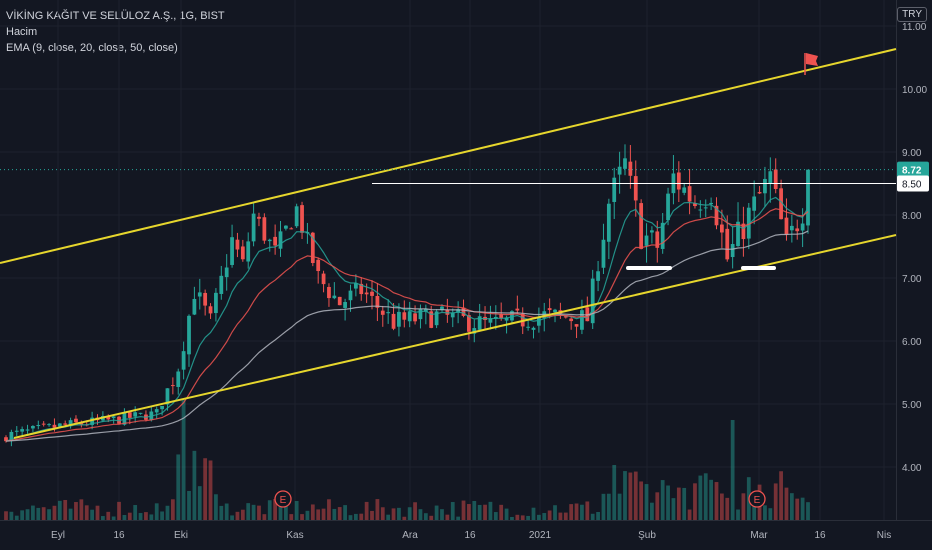 This screenshot has height=550, width=932. I want to click on time-axis: Eyl 16 Eki Kas Ara 16 2021 Şub Mar 16 Nis, so click(471, 535).